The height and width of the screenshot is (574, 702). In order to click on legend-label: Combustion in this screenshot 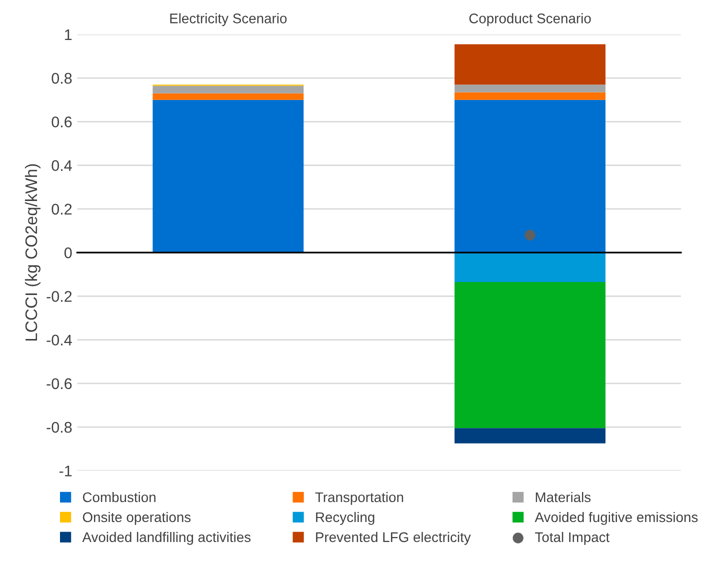, I will do `click(119, 497)`.